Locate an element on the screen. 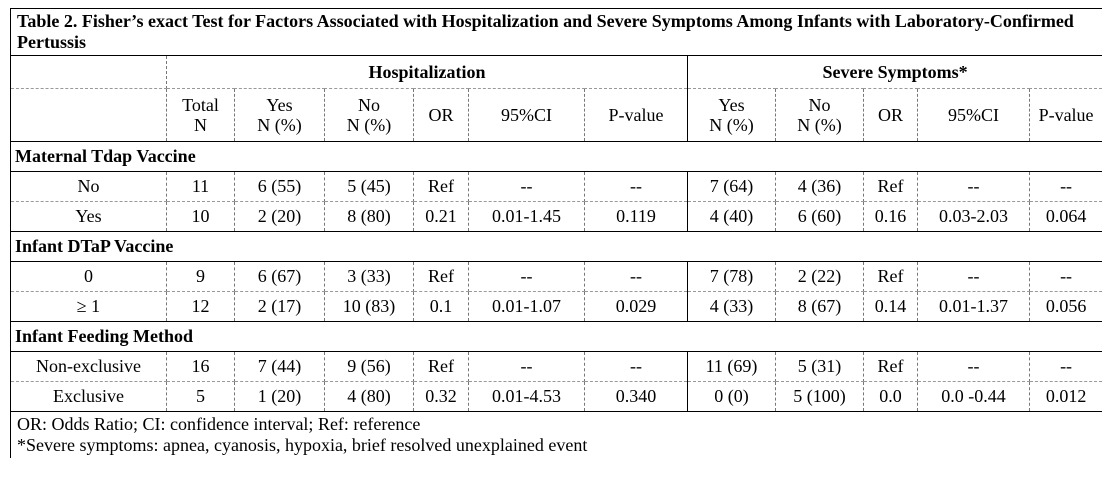 The height and width of the screenshot is (502, 1114). group-header-severe-symptoms: Severe Symptoms* is located at coordinates (894, 72).